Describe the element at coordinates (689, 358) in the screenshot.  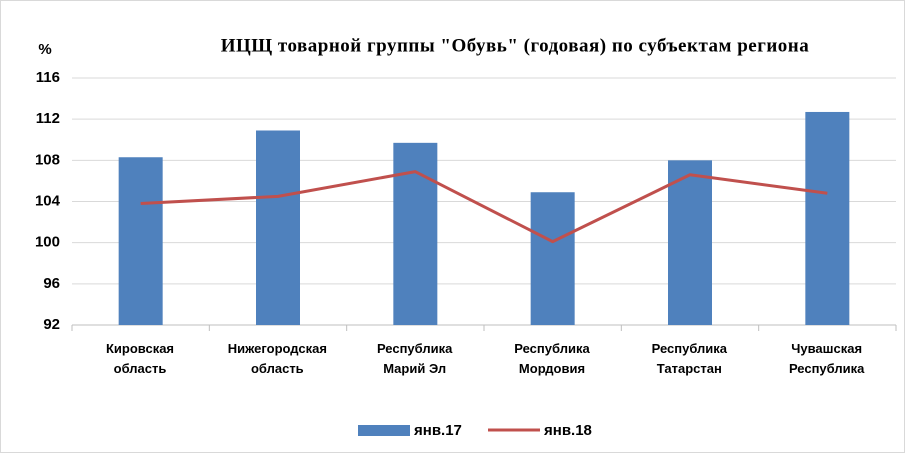
I see `x-tick-label: Республика Татарстан` at that location.